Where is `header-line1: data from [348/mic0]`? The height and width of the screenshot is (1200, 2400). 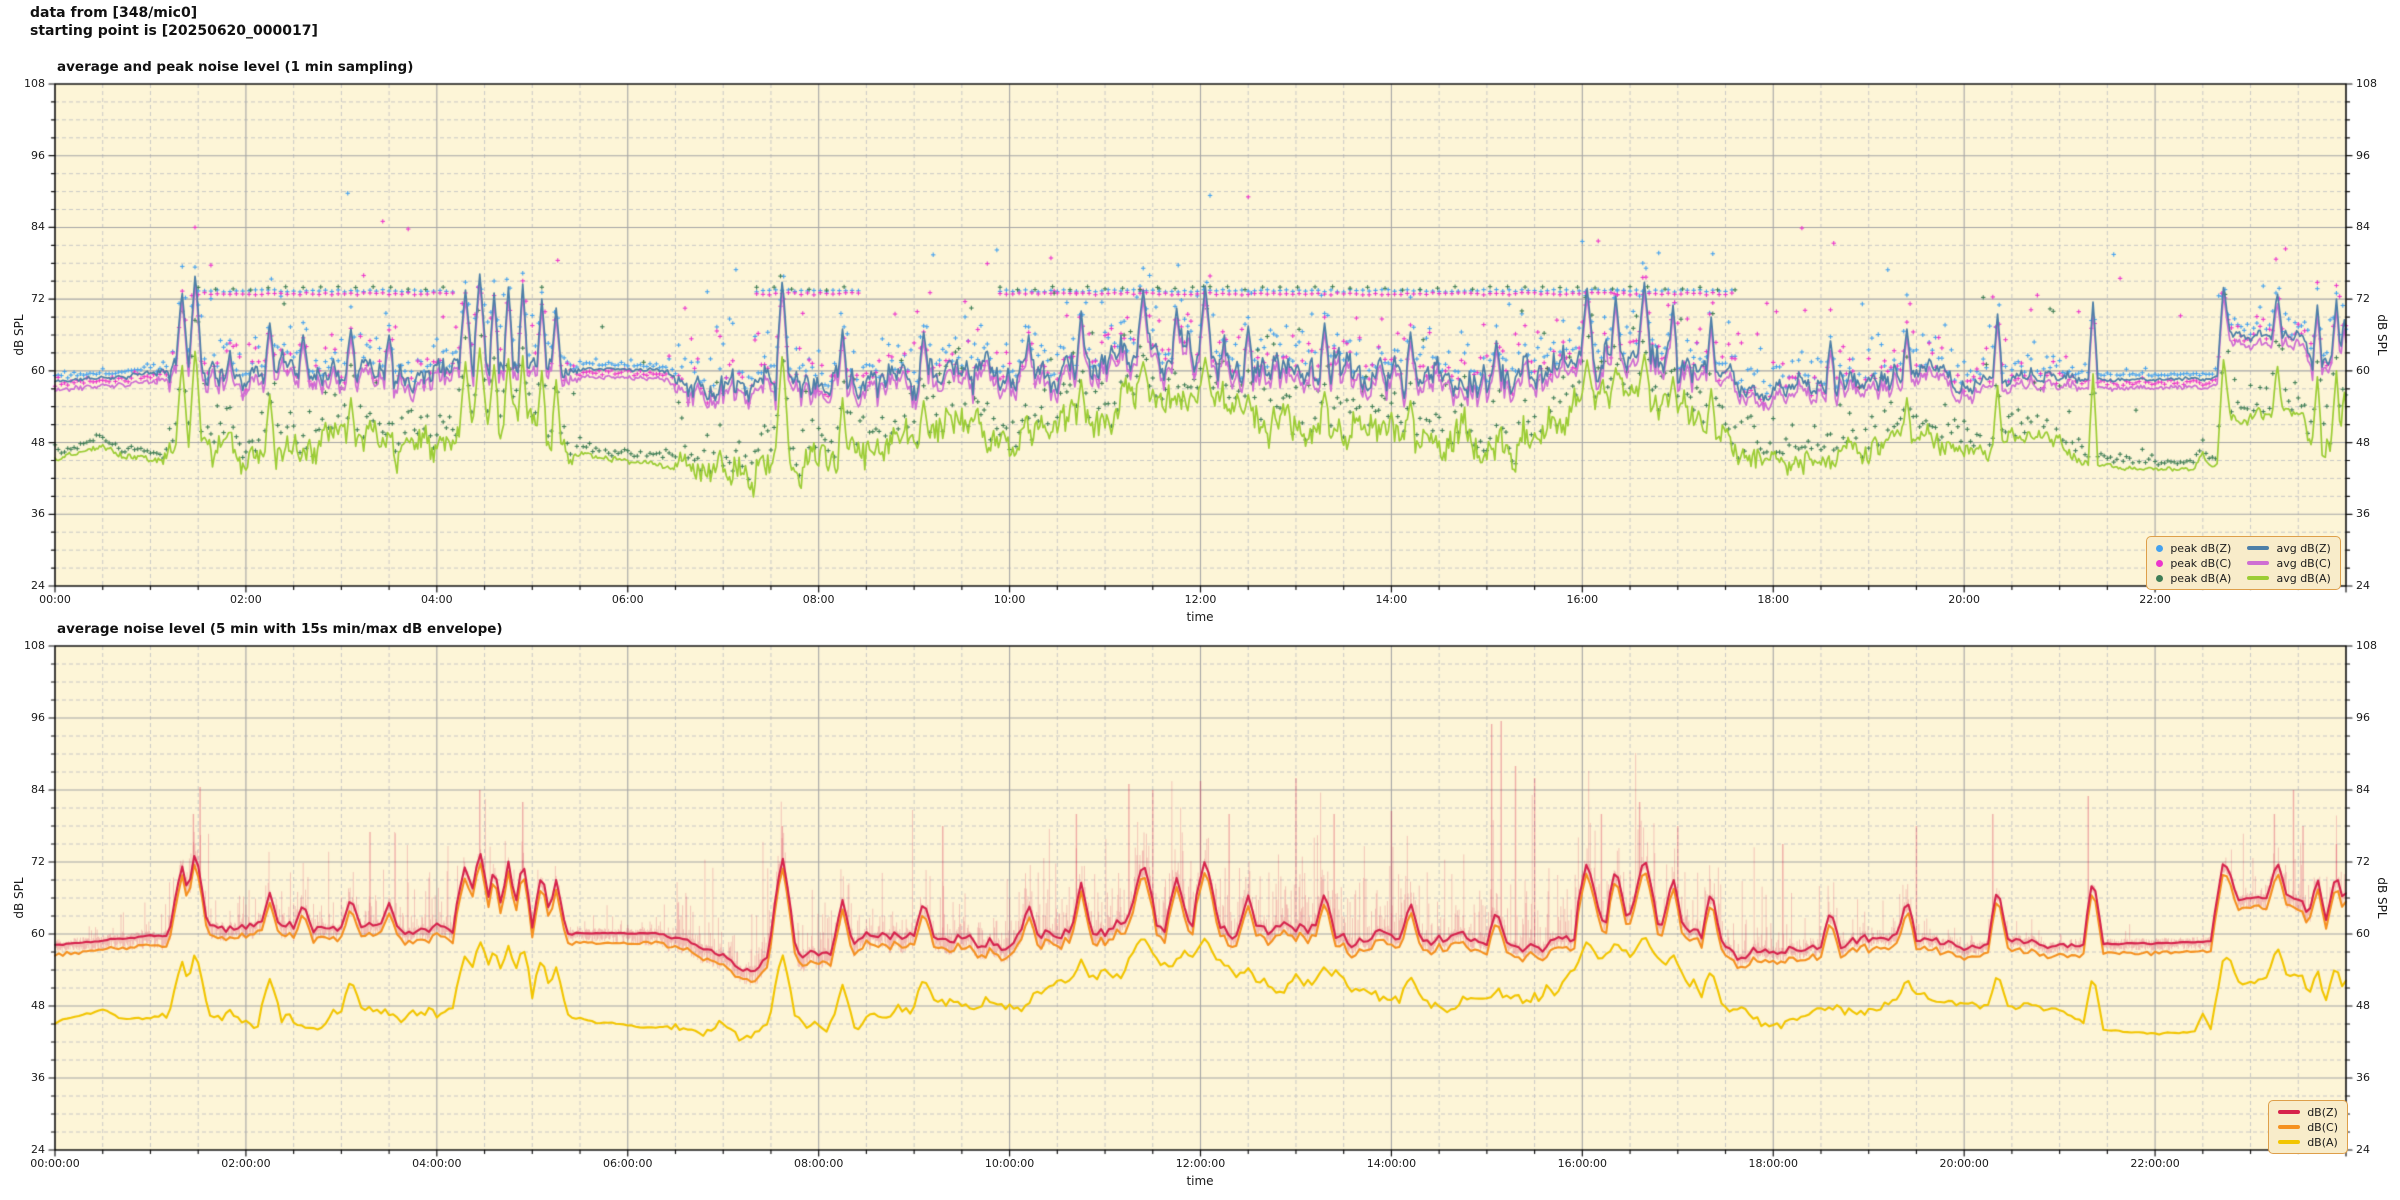
header-line1: data from [348/mic0] is located at coordinates (114, 13).